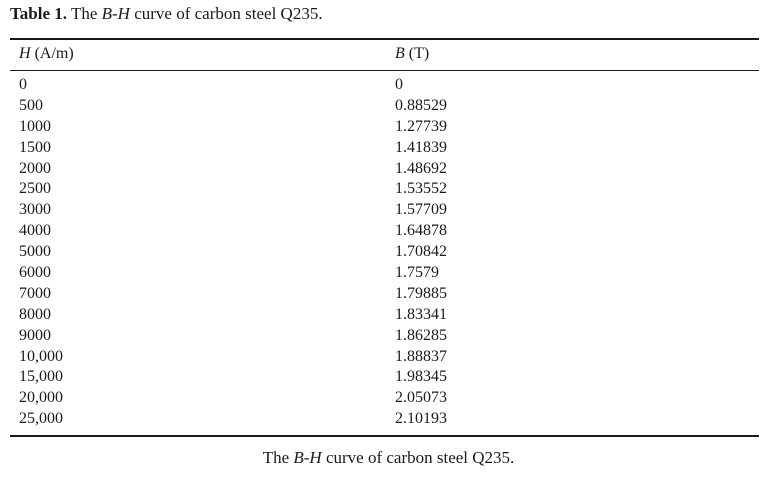 This screenshot has width=777, height=477. I want to click on caption-variable: B-H, so click(115, 13).